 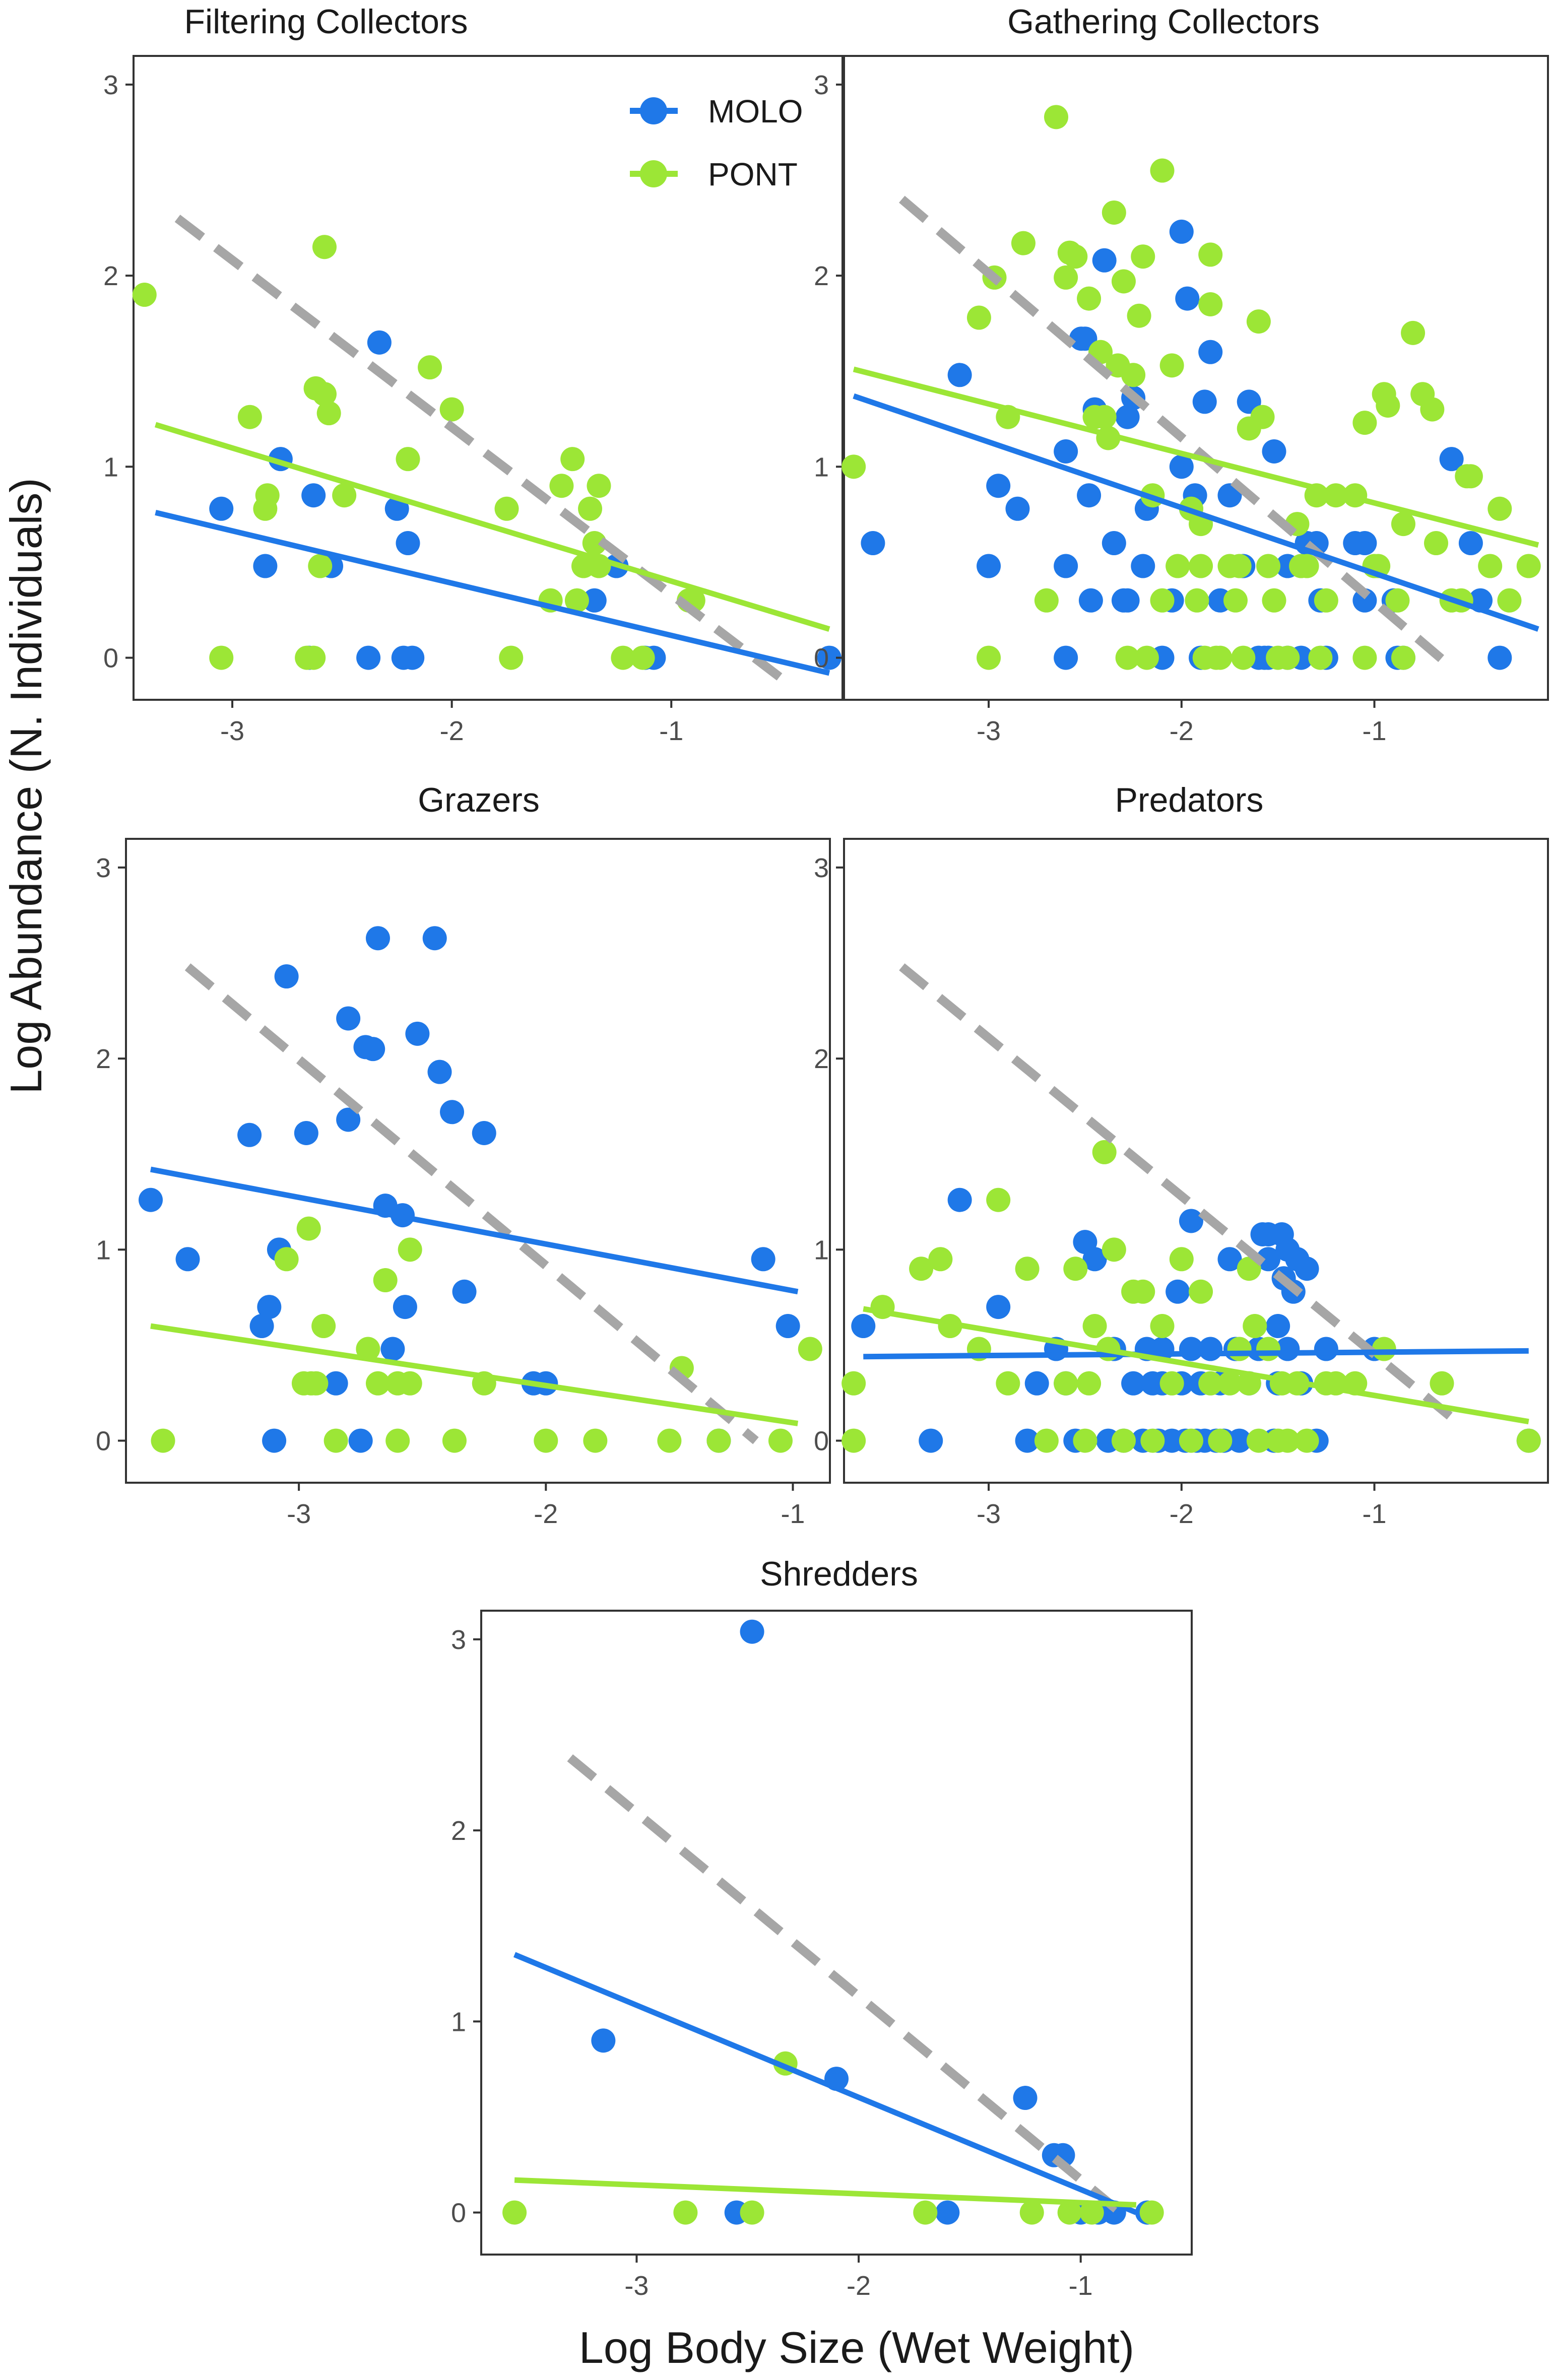 What do you see at coordinates (26, 786) in the screenshot?
I see `y-axis-title: Log Abundance (N. Individuals)` at bounding box center [26, 786].